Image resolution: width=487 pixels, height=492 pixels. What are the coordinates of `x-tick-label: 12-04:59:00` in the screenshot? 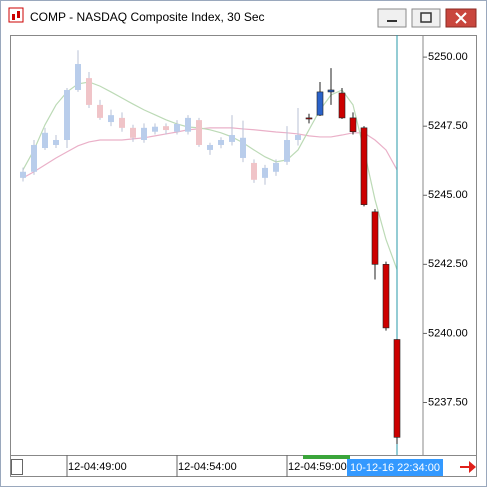 It's located at (317, 467).